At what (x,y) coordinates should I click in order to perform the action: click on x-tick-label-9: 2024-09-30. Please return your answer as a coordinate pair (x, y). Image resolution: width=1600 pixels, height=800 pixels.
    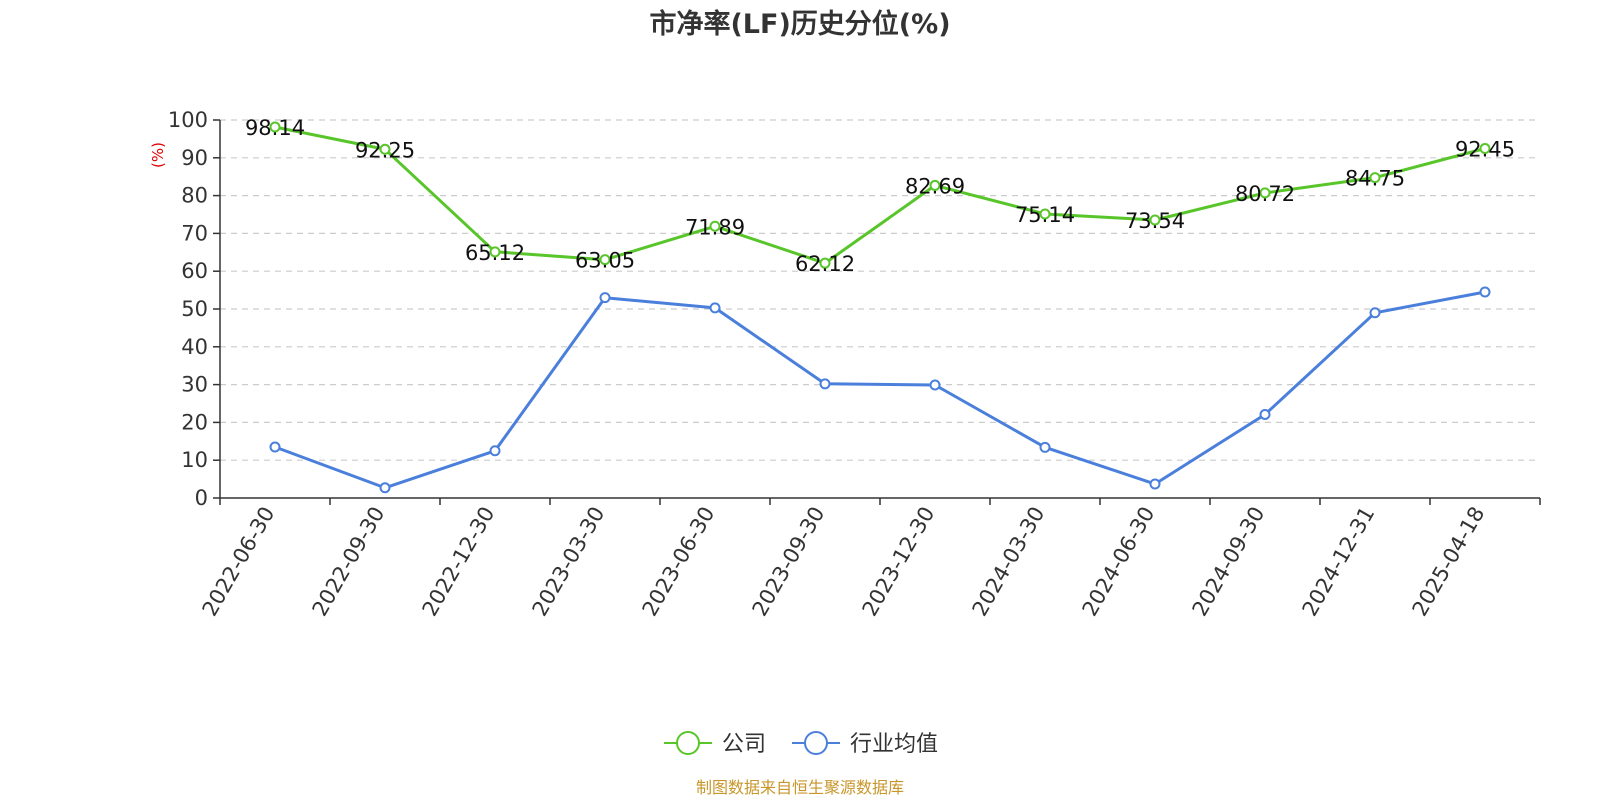
    Looking at the image, I should click on (1229, 562).